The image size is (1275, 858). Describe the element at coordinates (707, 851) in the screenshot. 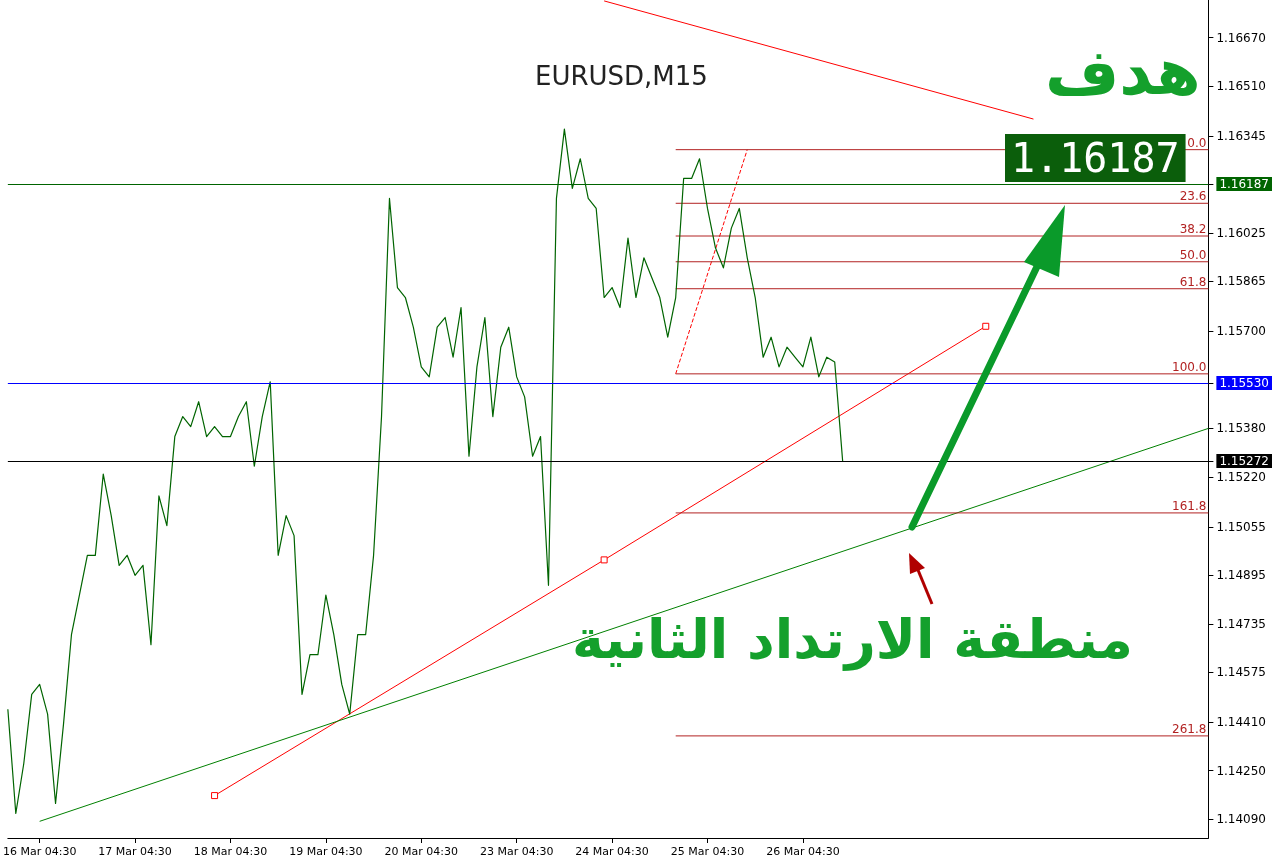

I see `x-tick-label: 25 Mar 04:30` at that location.